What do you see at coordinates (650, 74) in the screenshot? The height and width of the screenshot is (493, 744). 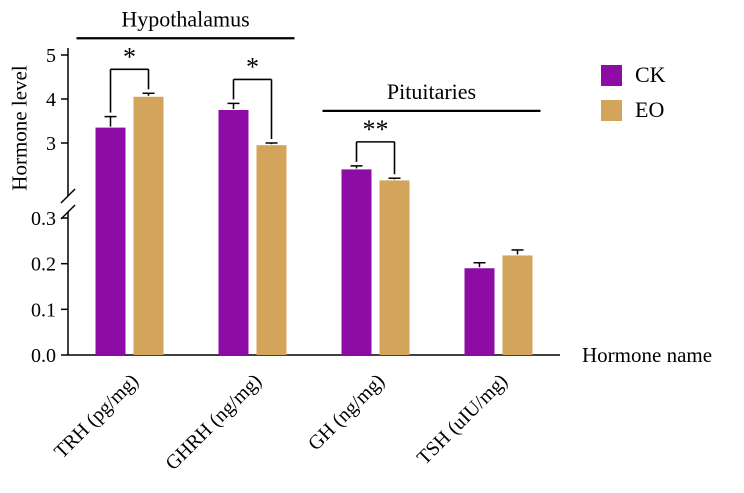 I see `legend-label-ck: CK` at bounding box center [650, 74].